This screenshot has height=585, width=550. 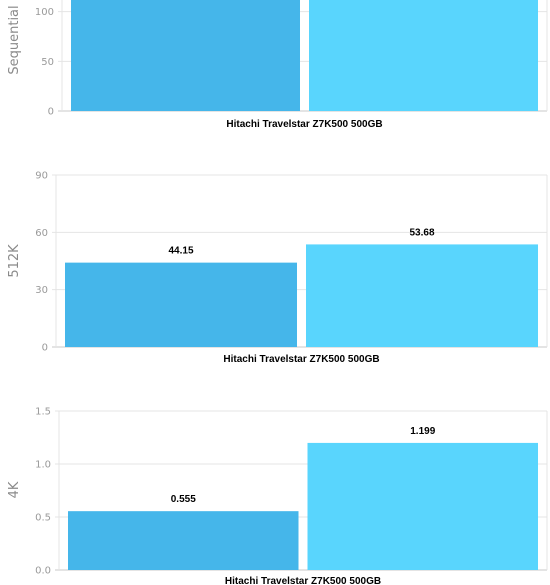 I want to click on y-tick-label: 1.5, so click(x=43, y=412).